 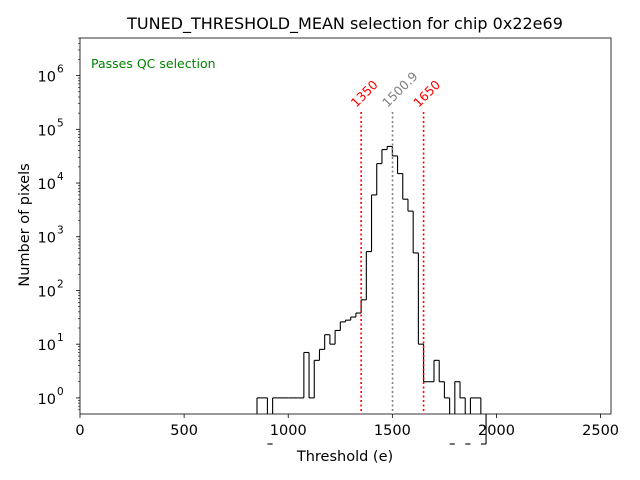 I want to click on x-axis-label: Threshold (e), so click(x=344, y=457).